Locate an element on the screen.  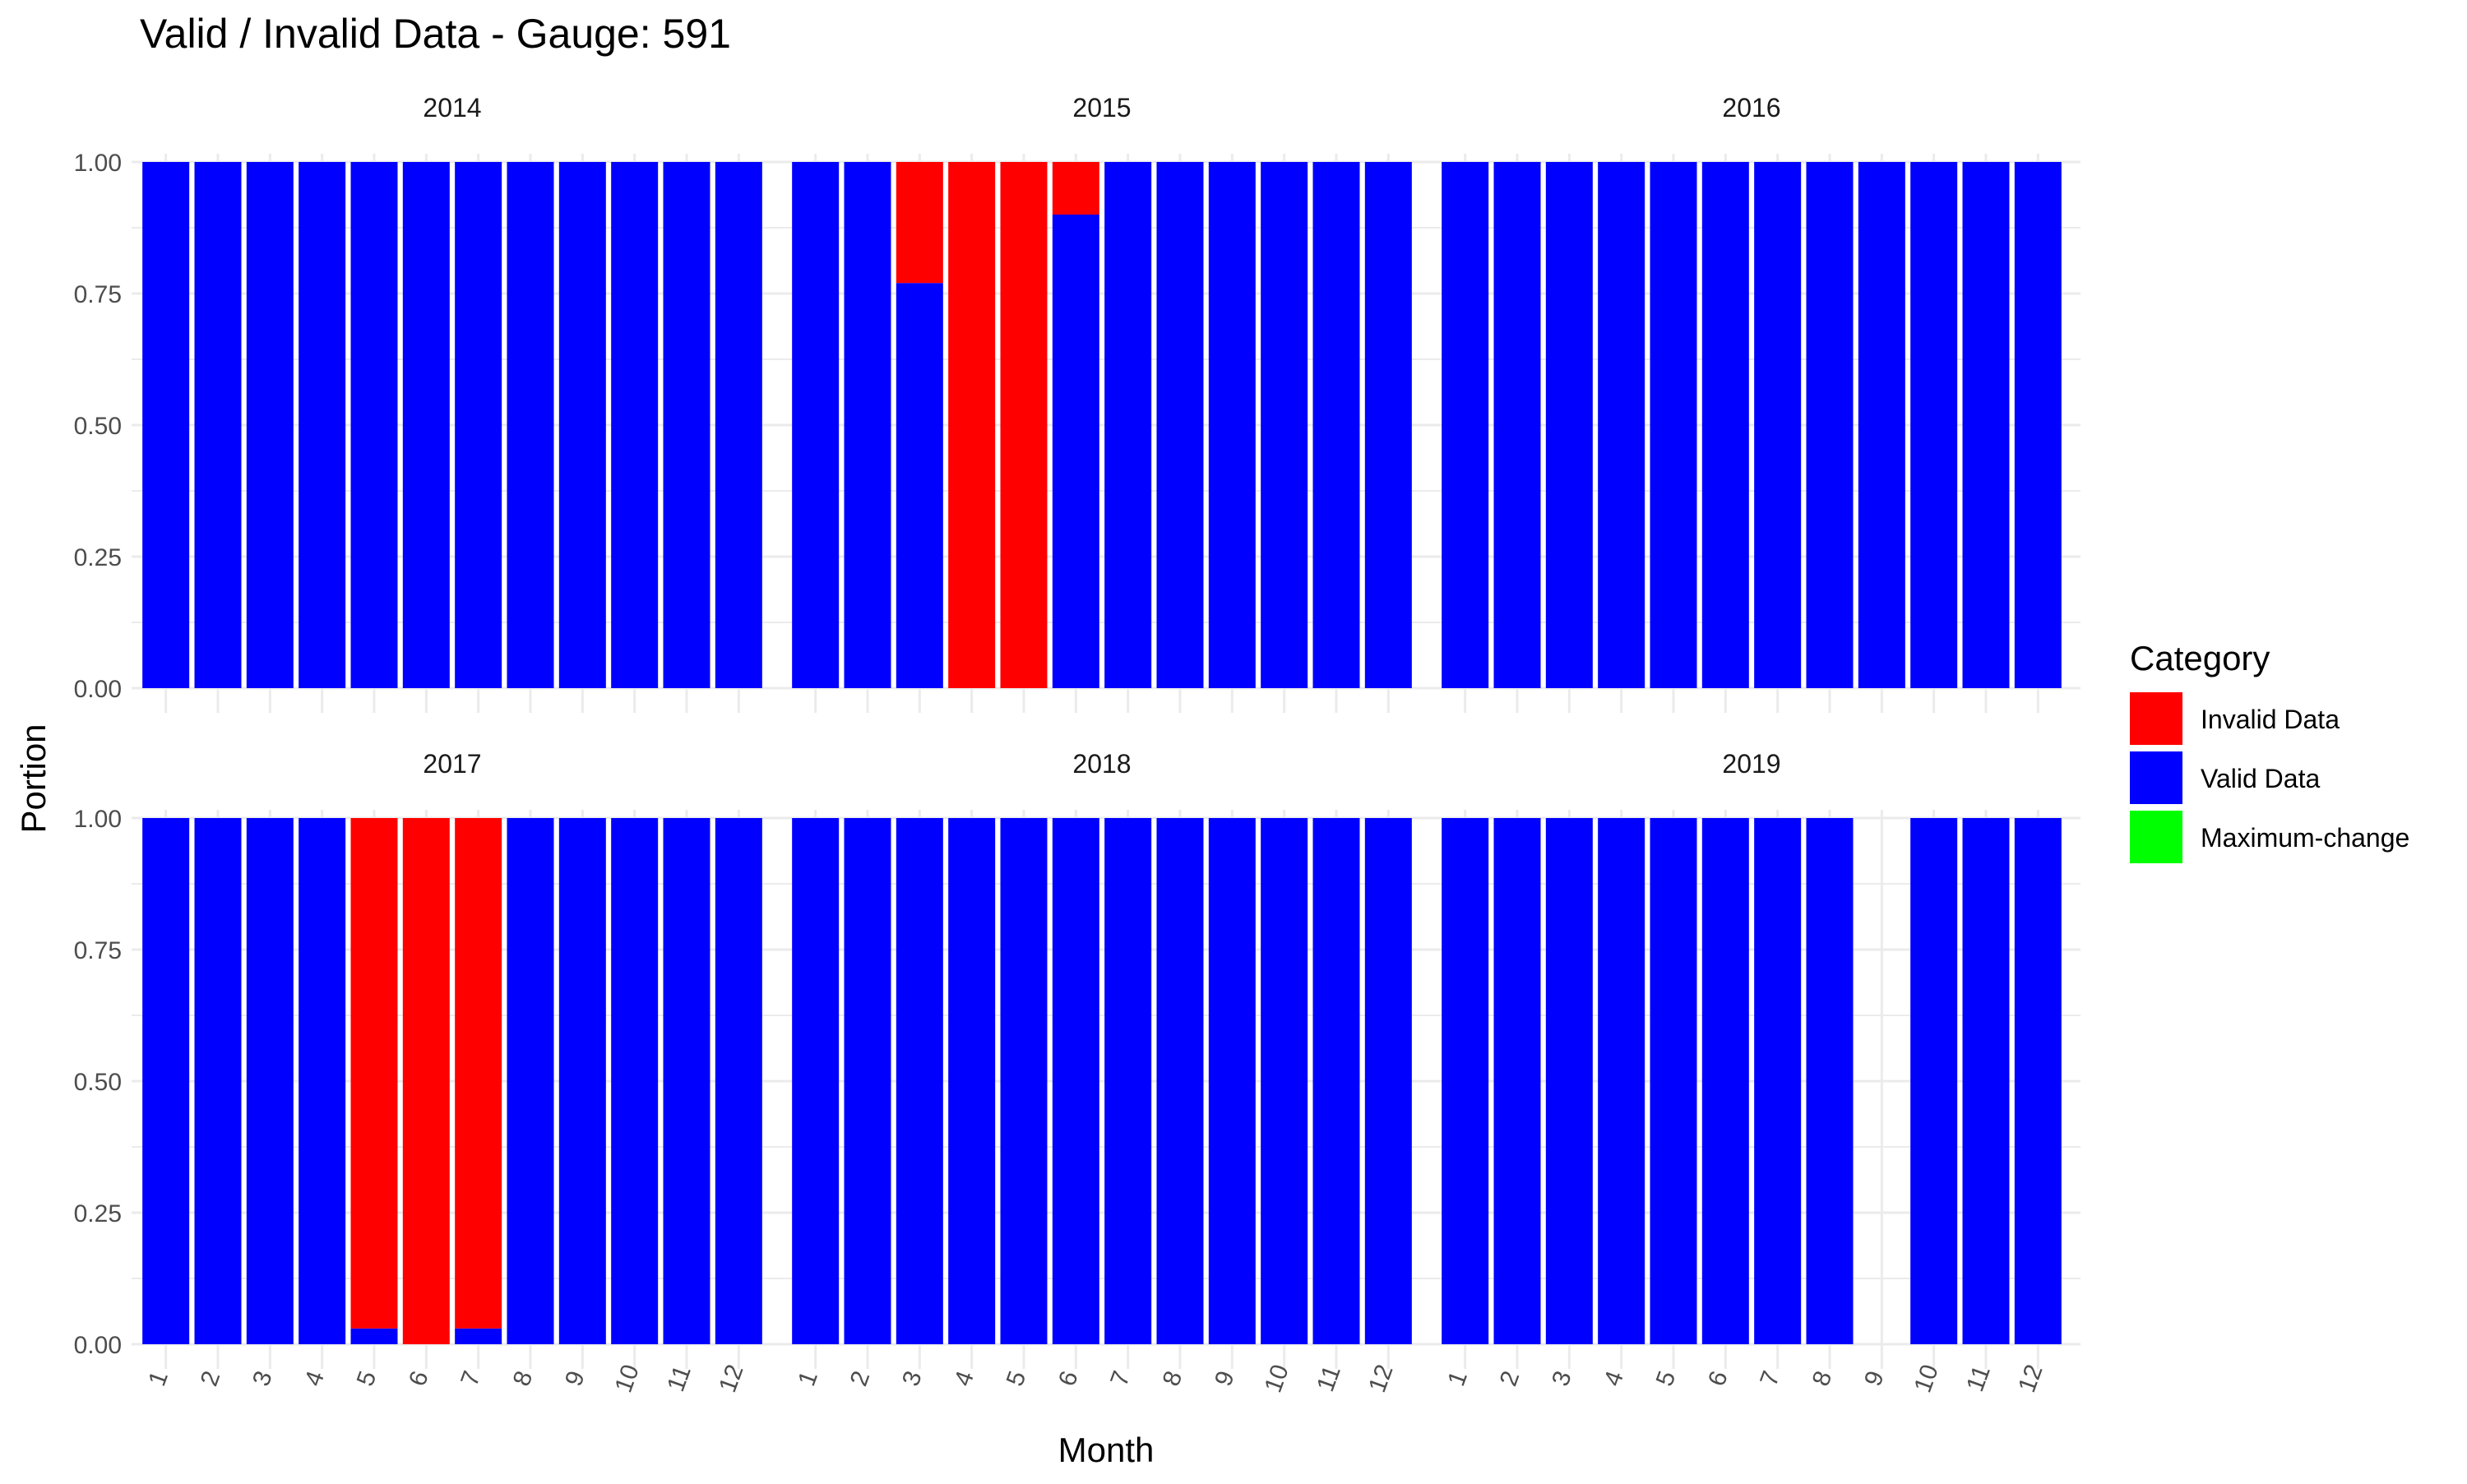
y-tick-label: 0.75 is located at coordinates (98, 294).